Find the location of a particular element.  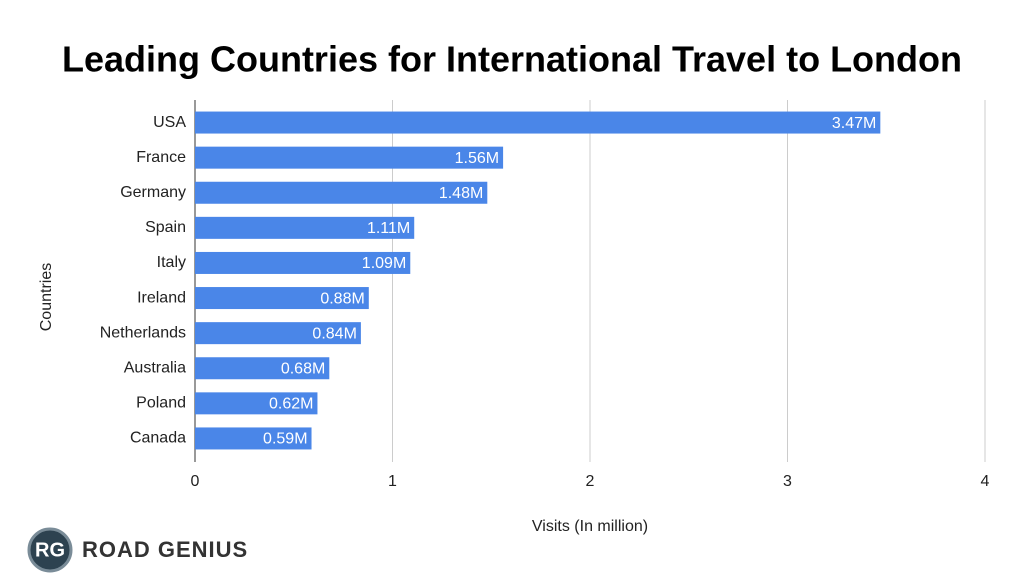

x-tick-label: 4 is located at coordinates (985, 481).